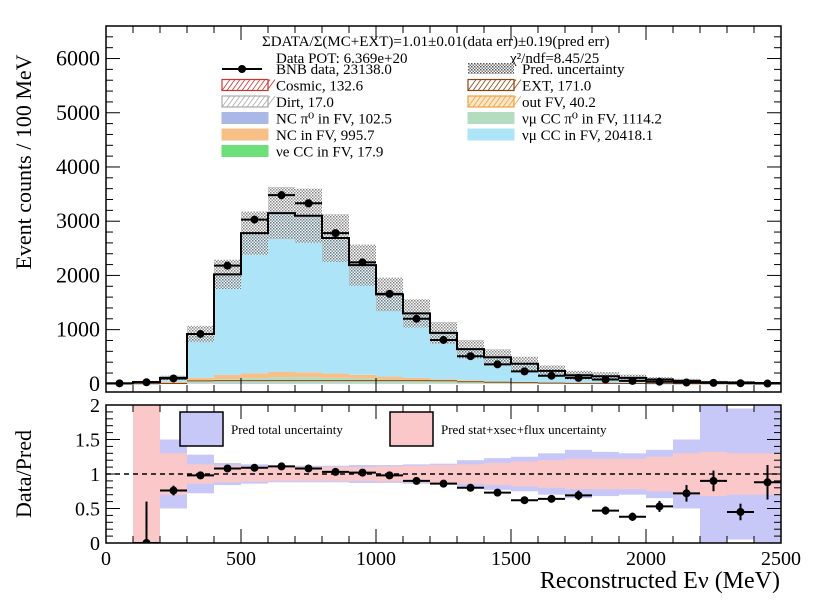  What do you see at coordinates (305, 103) in the screenshot?
I see `legend-label-dirt: Dirt, 17.0` at bounding box center [305, 103].